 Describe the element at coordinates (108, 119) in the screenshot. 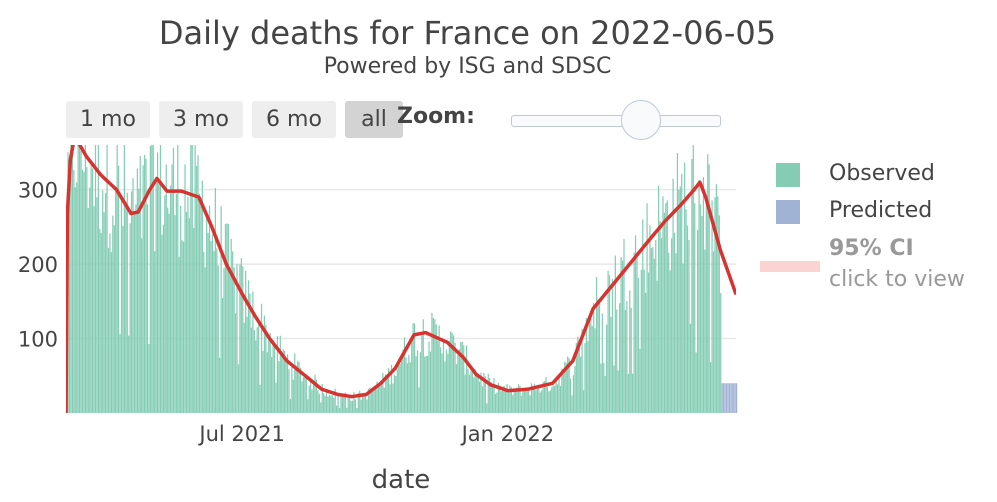

I see `range-button-1mo: 1 mo` at that location.